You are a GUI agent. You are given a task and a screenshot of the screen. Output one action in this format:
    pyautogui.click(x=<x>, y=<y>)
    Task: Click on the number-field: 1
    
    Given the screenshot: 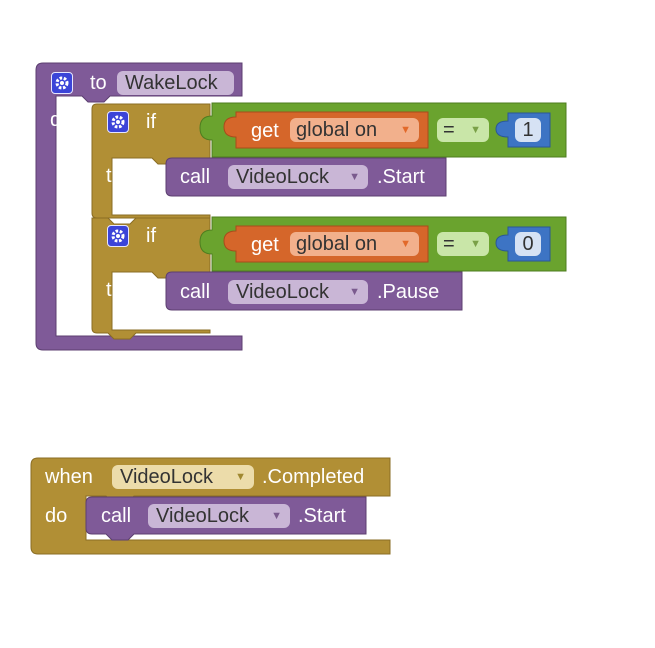 What is the action you would take?
    pyautogui.click(x=528, y=130)
    